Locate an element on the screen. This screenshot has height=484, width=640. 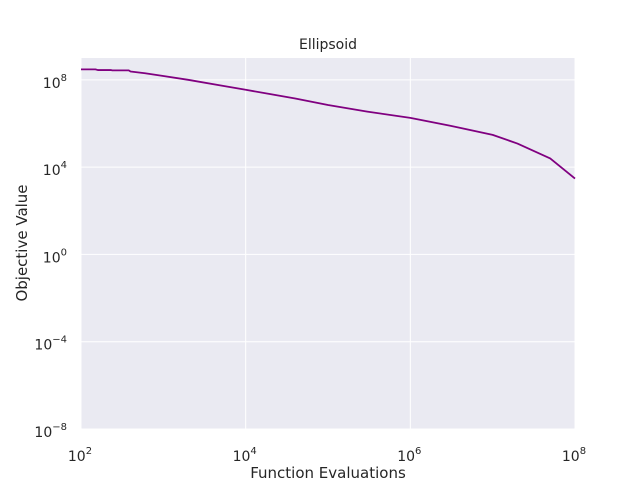
y-tick-label: 10⁰ is located at coordinates (55, 256).